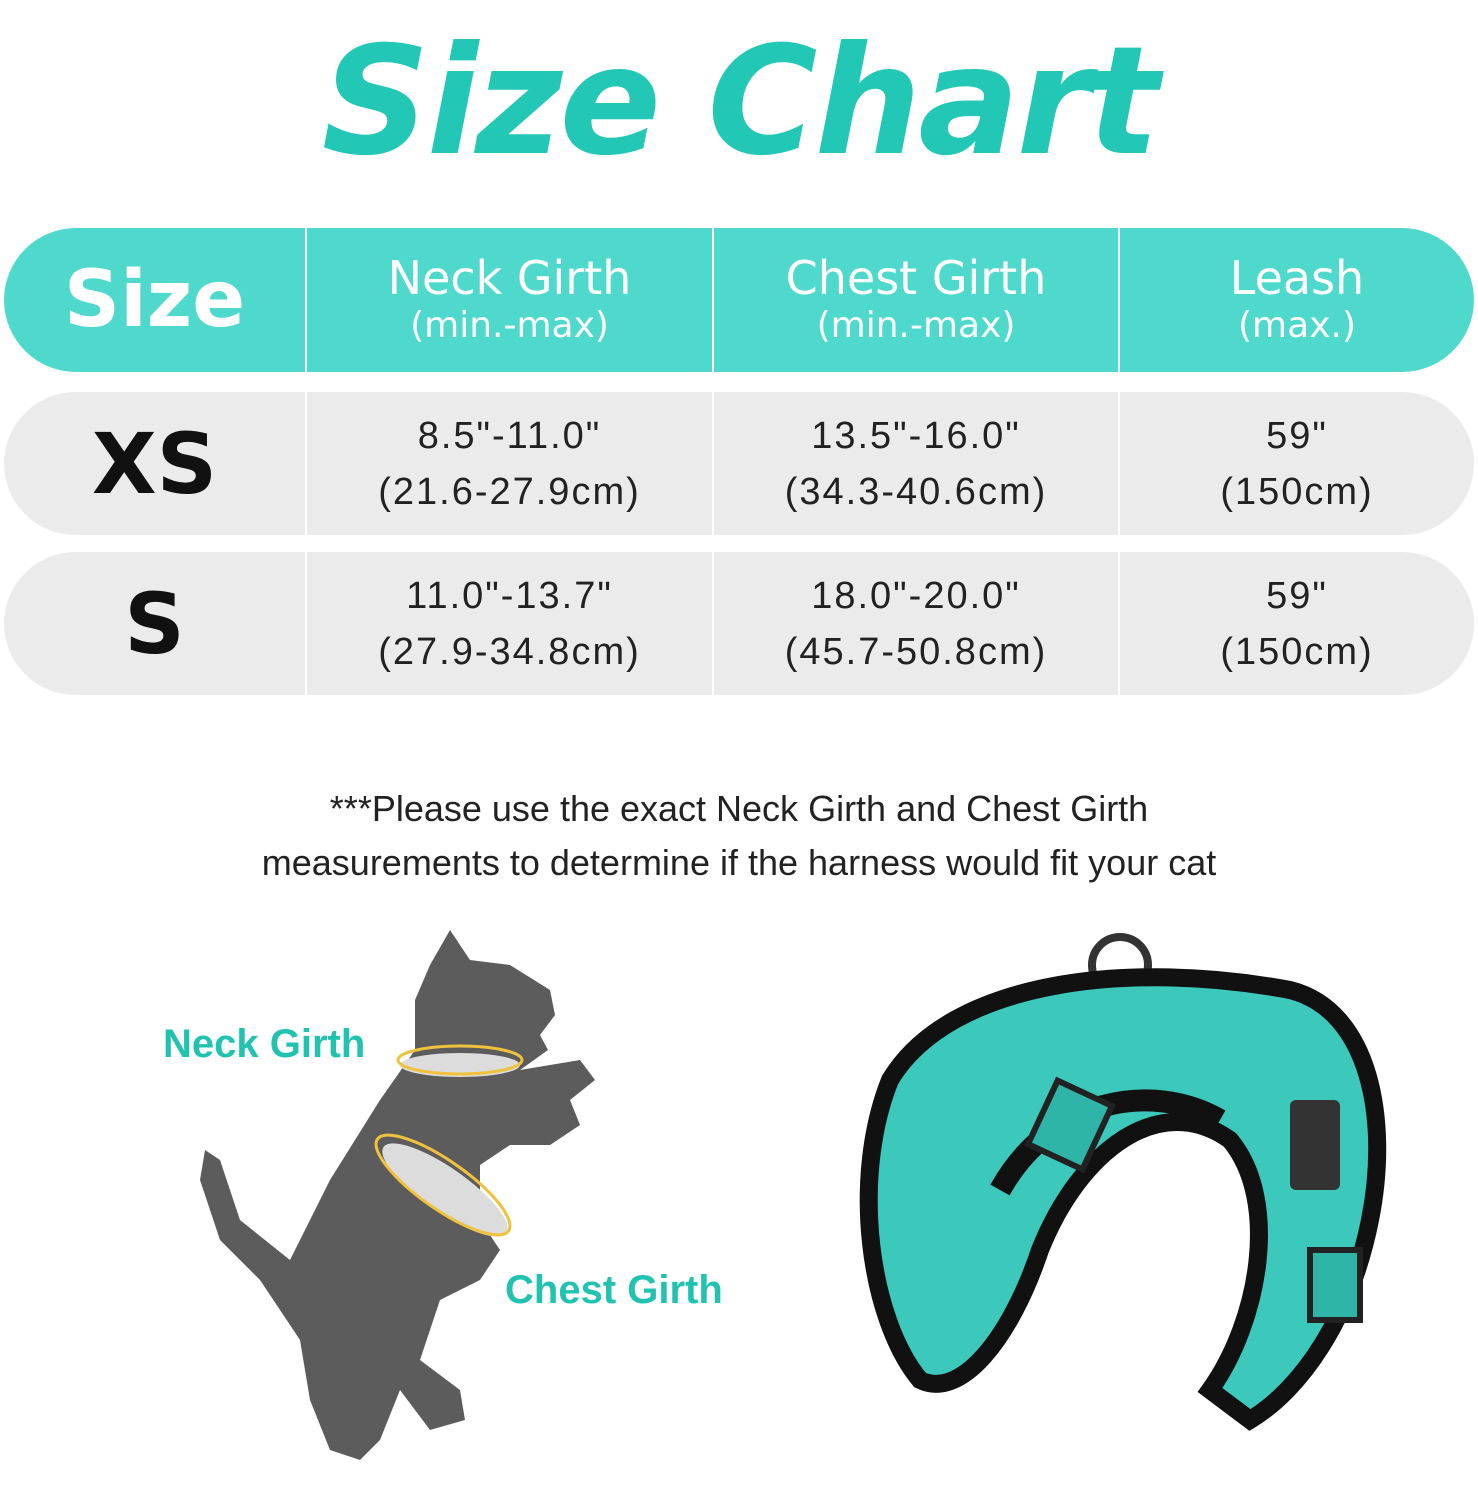 The height and width of the screenshot is (1500, 1478). I want to click on neck-cm: (27.9-34.8cm), so click(509, 651).